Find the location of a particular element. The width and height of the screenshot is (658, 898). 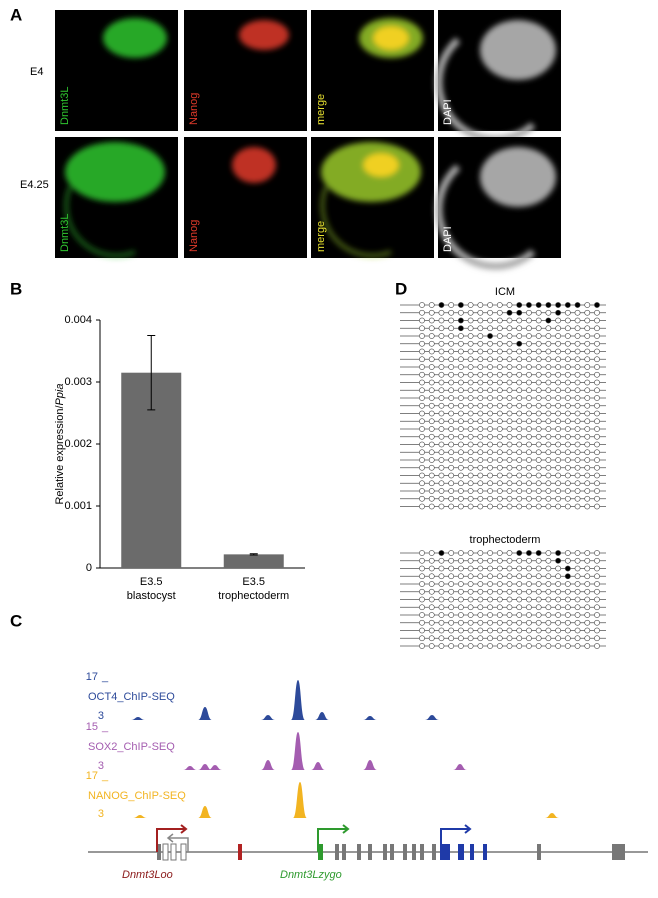

nucleus-cluster is located at coordinates (135, 38).